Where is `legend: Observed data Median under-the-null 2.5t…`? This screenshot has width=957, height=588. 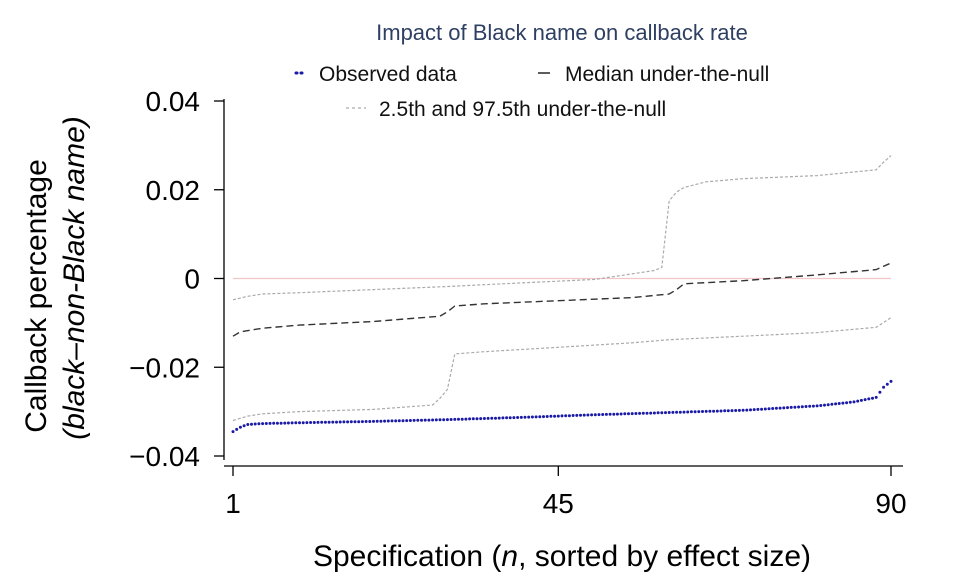
legend: Observed data Median under-the-null 2.5t… is located at coordinates (531, 92).